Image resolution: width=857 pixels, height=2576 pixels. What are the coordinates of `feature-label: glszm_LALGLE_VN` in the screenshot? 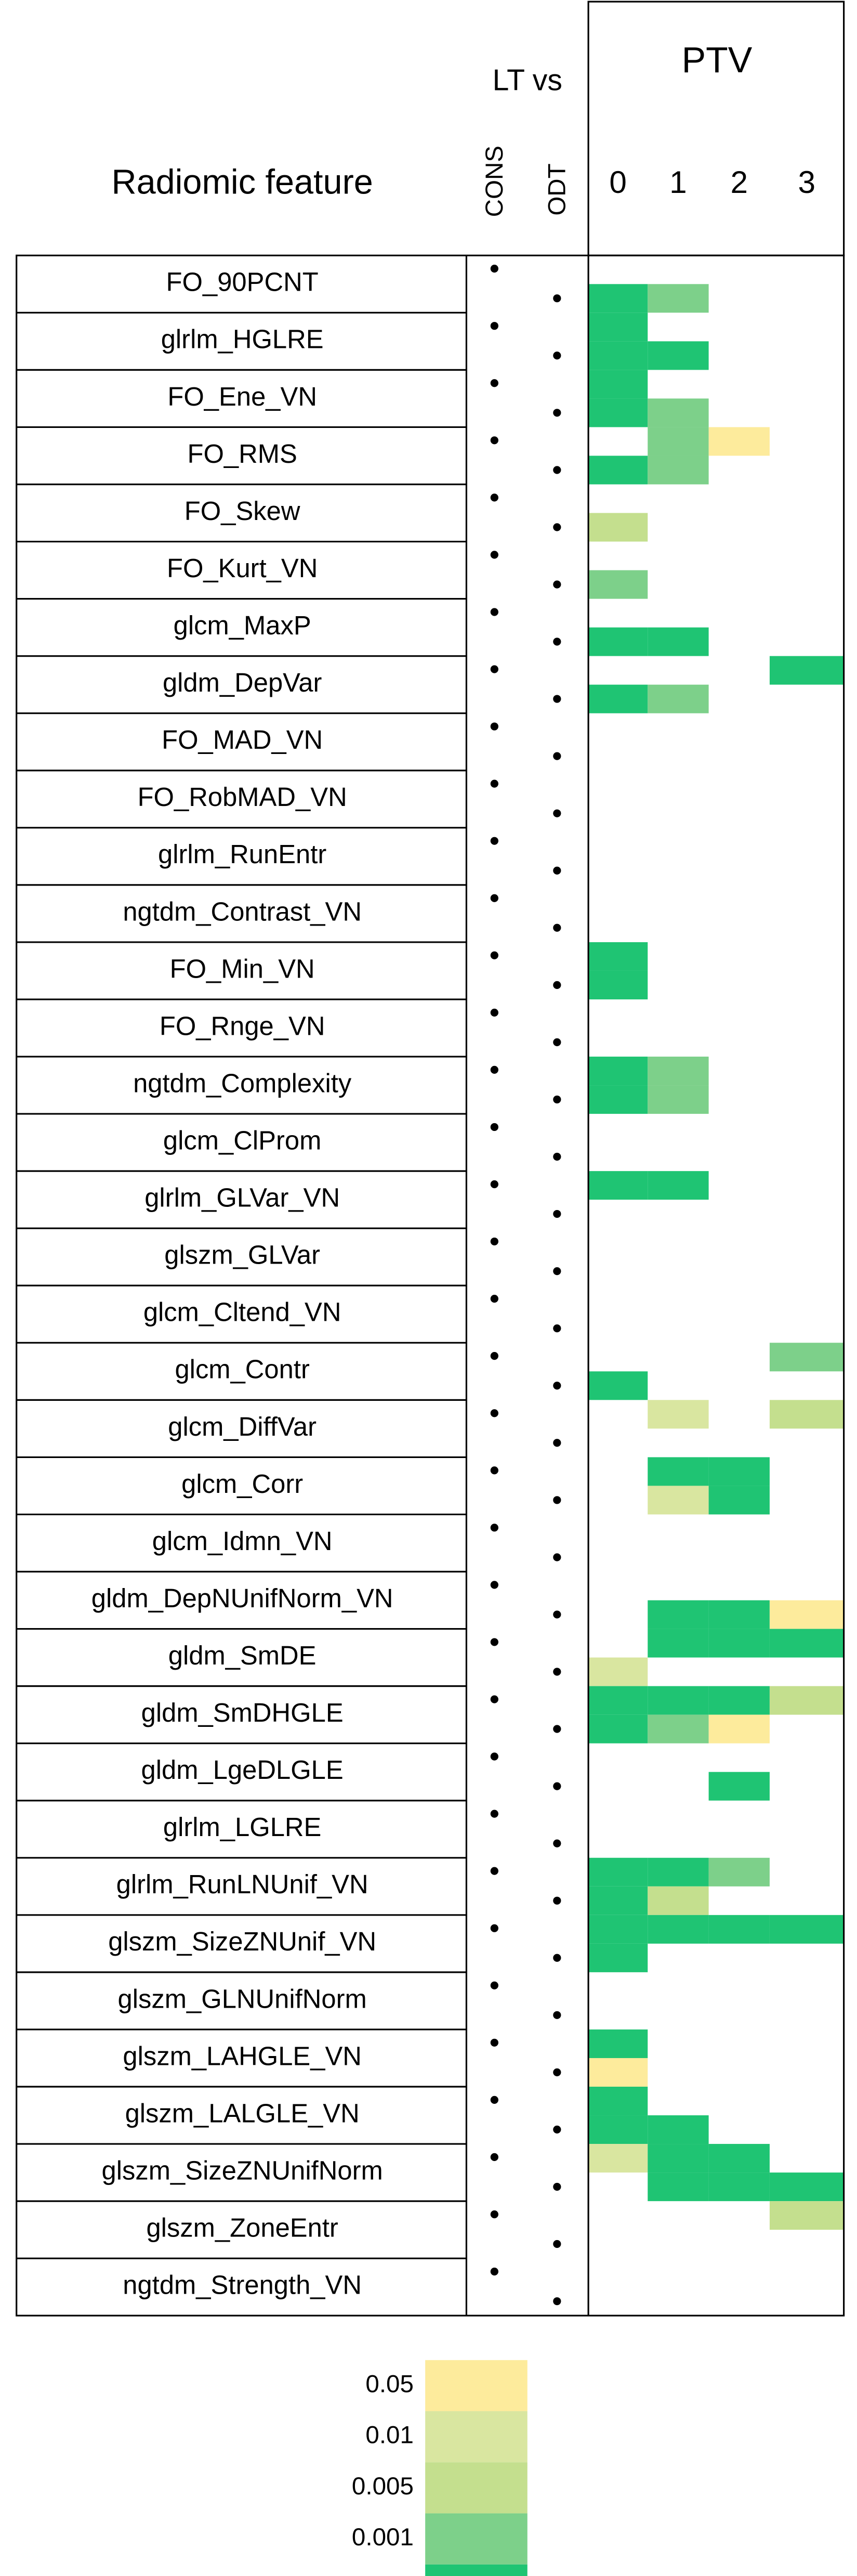 It's located at (242, 2113).